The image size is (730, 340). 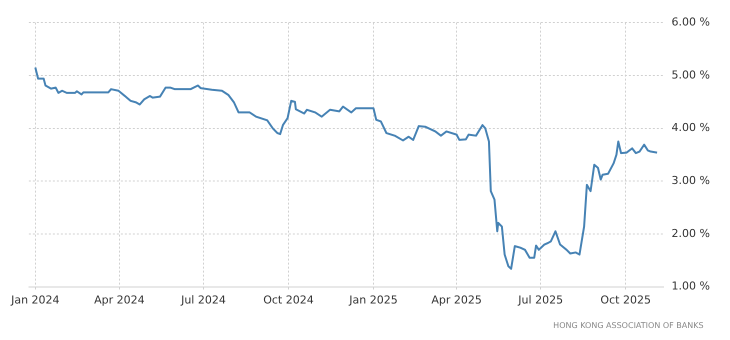 I want to click on y-tick-label: 6.00 %, so click(x=691, y=21).